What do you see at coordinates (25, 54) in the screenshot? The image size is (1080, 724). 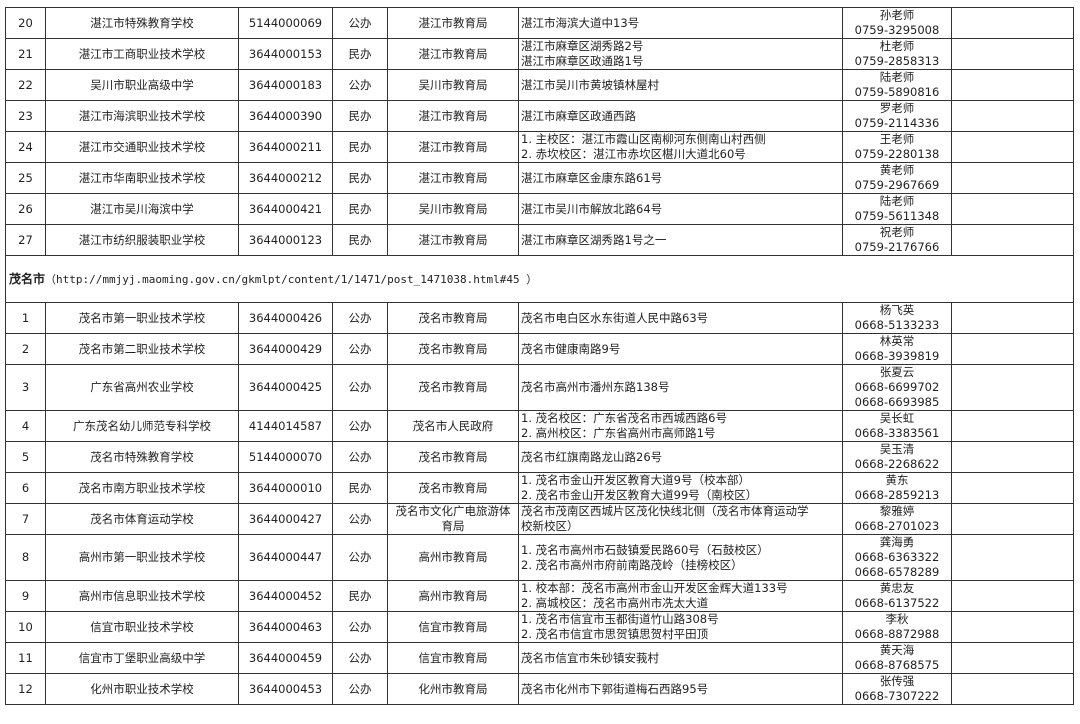 I see `row-number: 21` at bounding box center [25, 54].